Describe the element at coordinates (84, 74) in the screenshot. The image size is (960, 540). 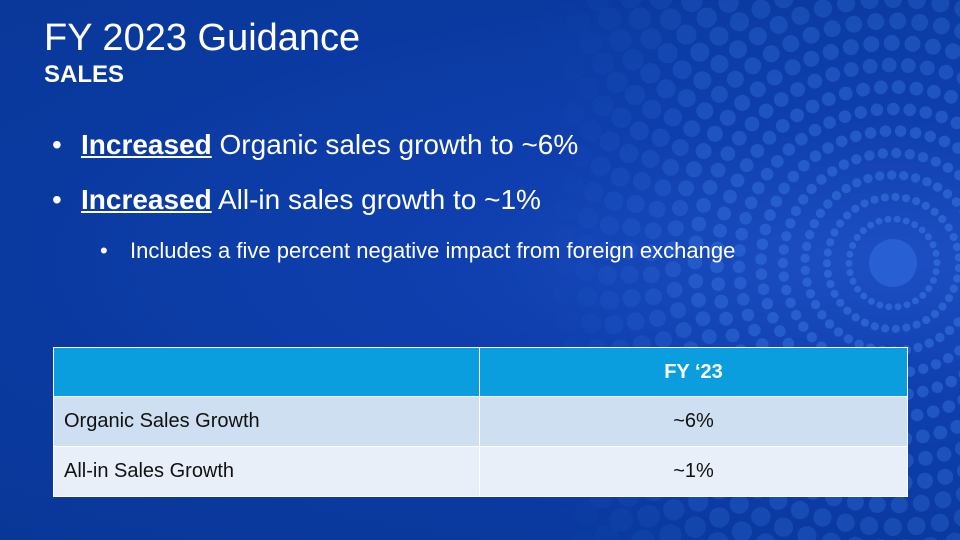
I see `slide-subtitle: SALES` at that location.